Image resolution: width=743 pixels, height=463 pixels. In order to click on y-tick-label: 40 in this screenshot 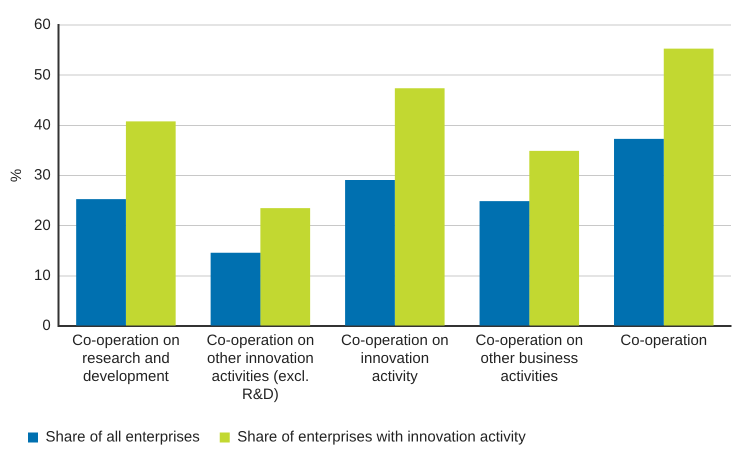, I will do `click(42, 125)`.